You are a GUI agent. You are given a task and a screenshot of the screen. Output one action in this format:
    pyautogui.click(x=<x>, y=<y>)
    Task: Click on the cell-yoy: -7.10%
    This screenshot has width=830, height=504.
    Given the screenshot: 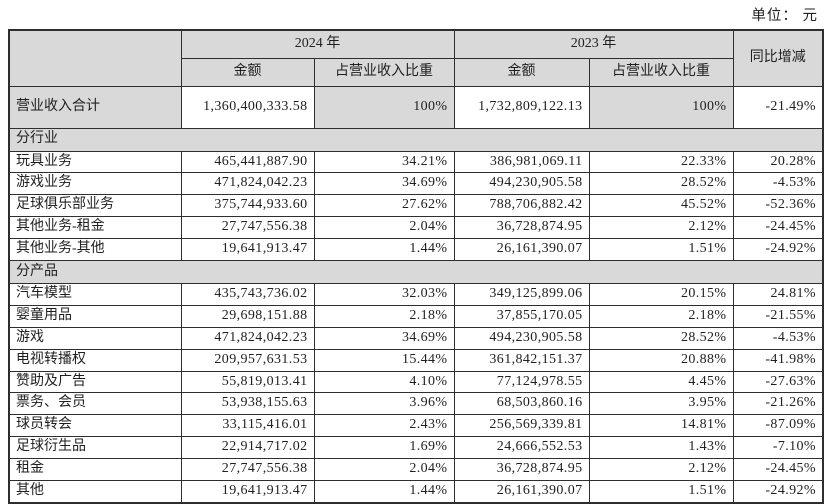 What is the action you would take?
    pyautogui.click(x=778, y=448)
    